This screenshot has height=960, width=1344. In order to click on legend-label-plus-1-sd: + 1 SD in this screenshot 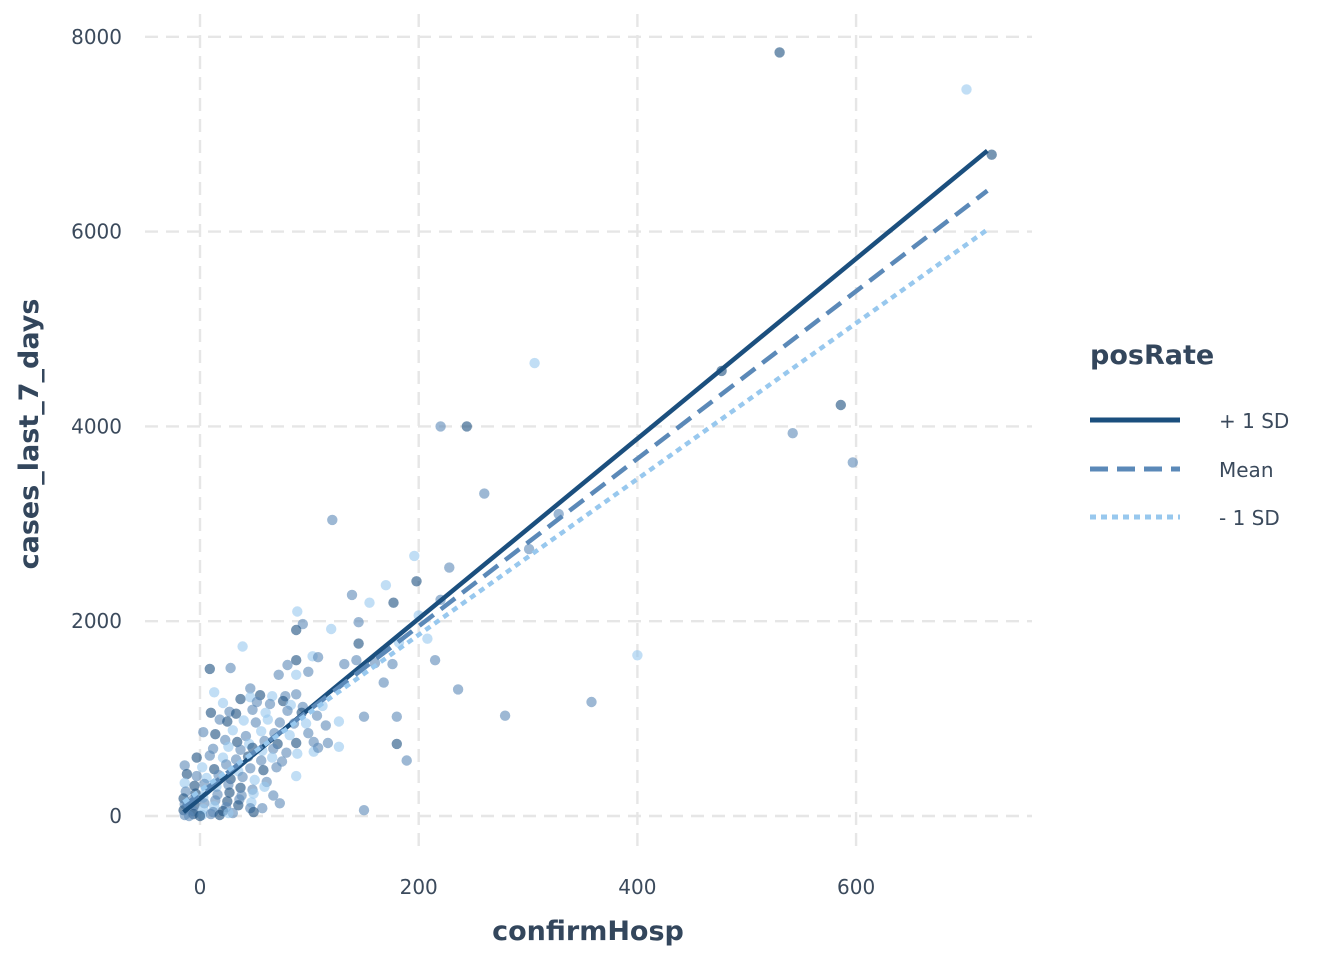, I will do `click(1254, 421)`.